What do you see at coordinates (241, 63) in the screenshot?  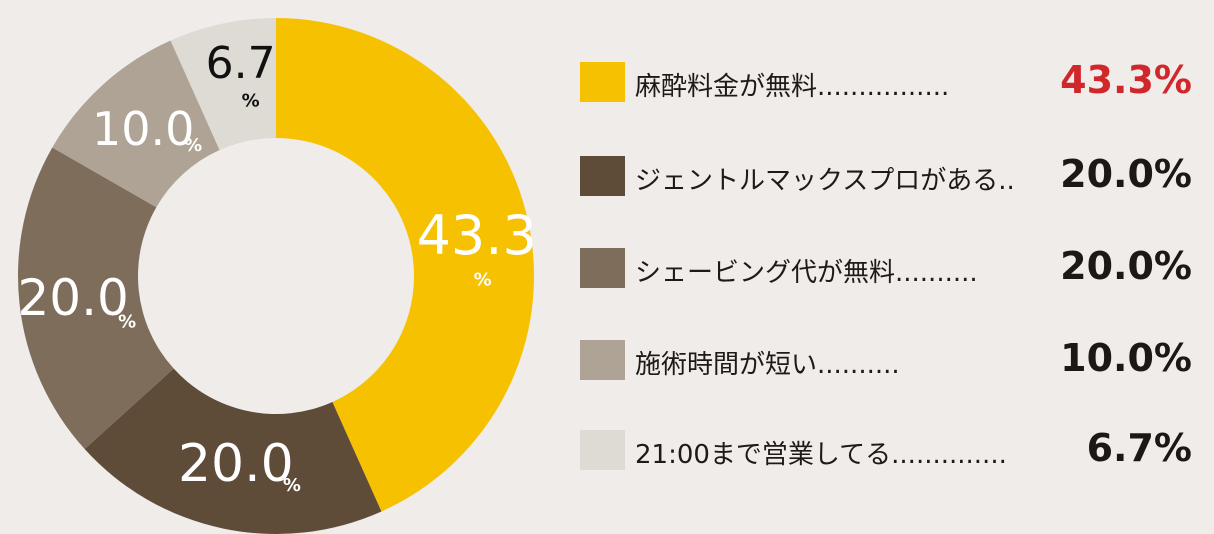 I see `slice-label-5: 6.7` at bounding box center [241, 63].